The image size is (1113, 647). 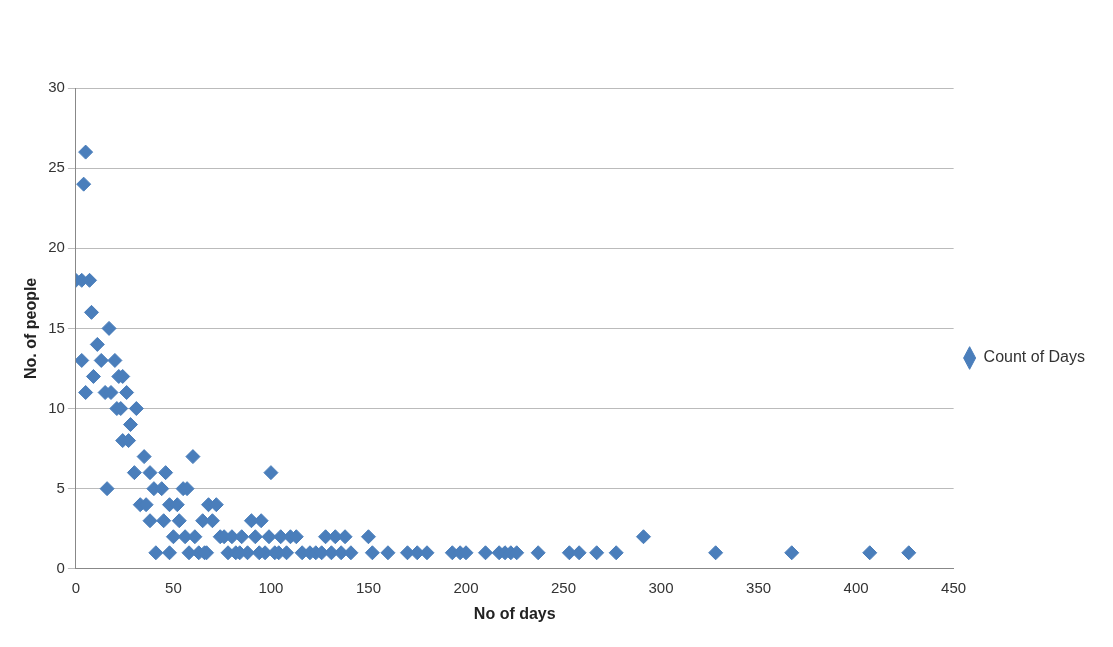 What do you see at coordinates (564, 587) in the screenshot?
I see `x-tick-label: 250` at bounding box center [564, 587].